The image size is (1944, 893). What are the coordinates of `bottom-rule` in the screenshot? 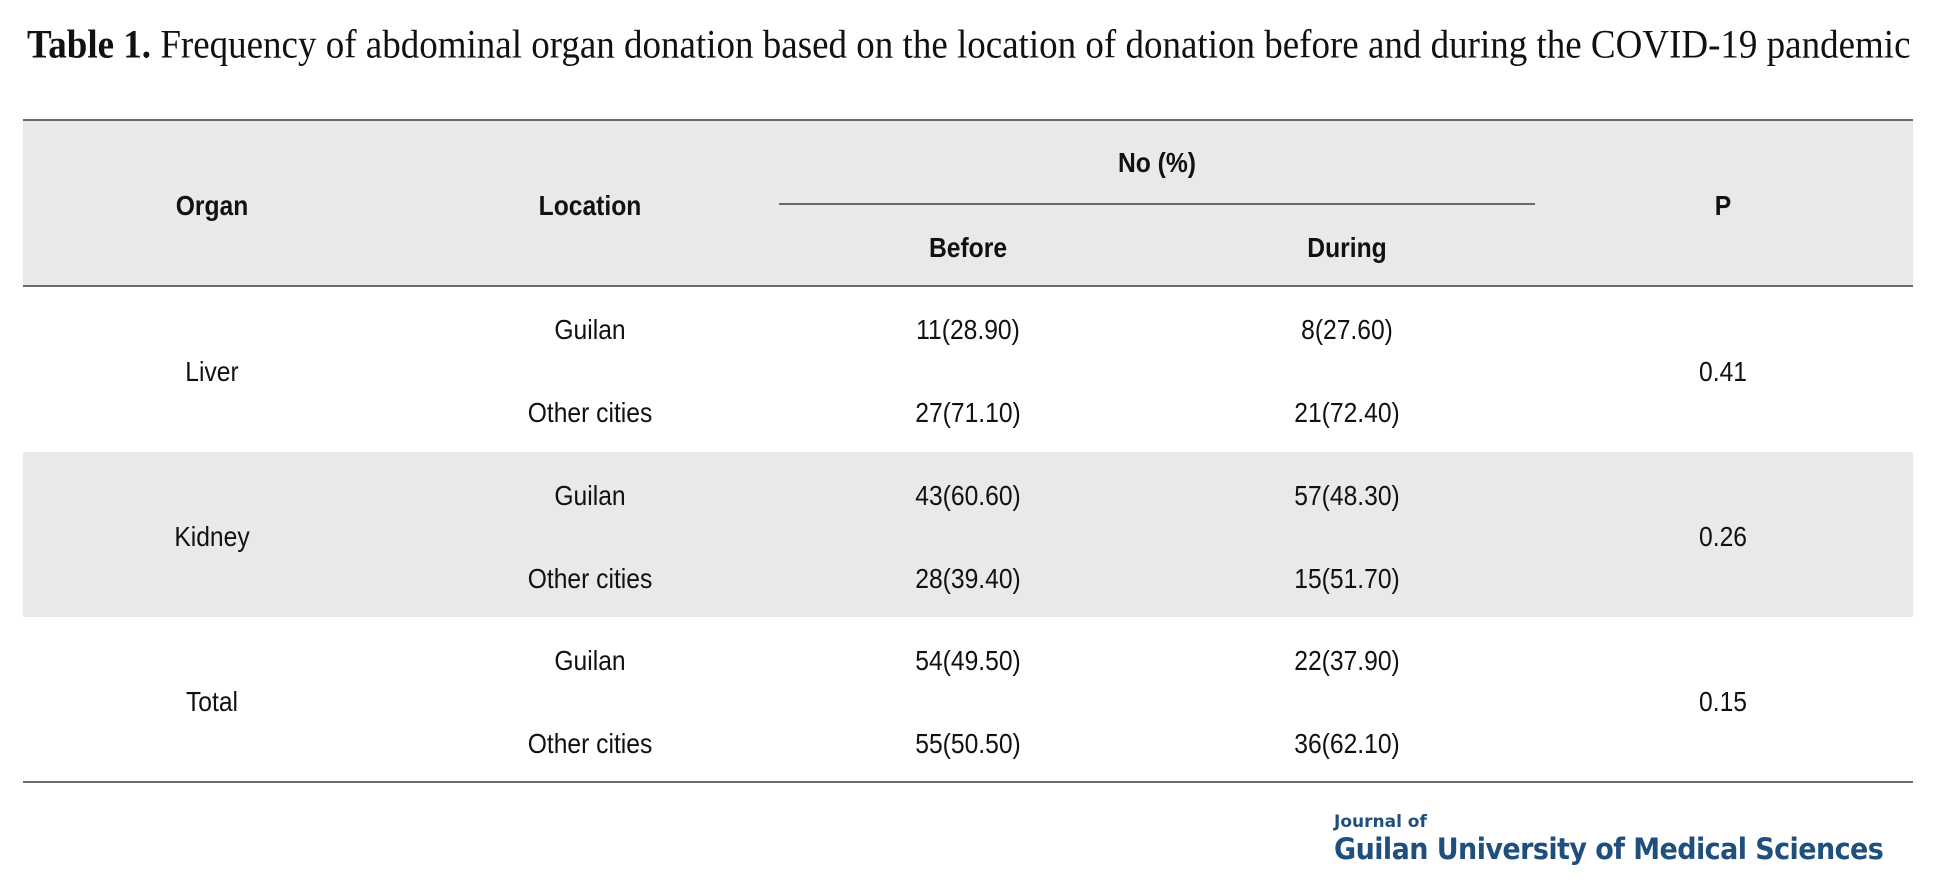 It's located at (968, 782).